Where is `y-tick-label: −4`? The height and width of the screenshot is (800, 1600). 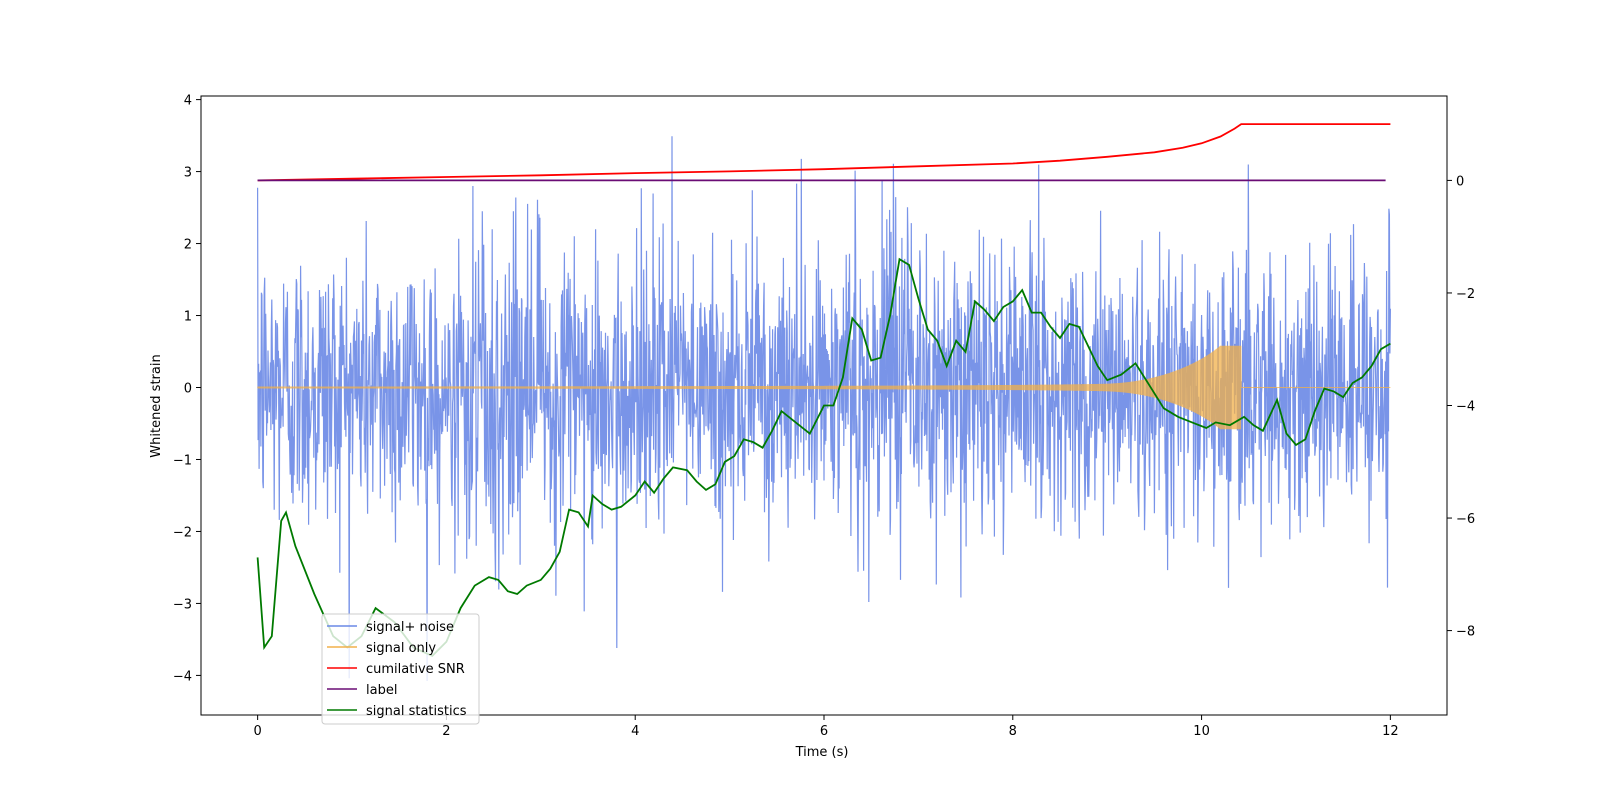 y-tick-label: −4 is located at coordinates (182, 676).